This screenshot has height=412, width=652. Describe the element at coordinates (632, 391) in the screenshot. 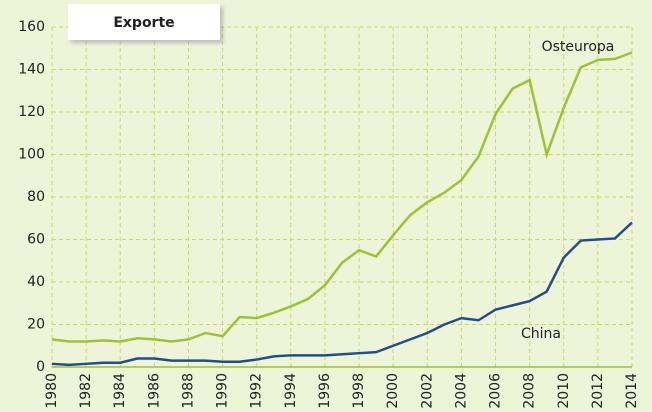

I see `x-tick-label: 2014` at that location.